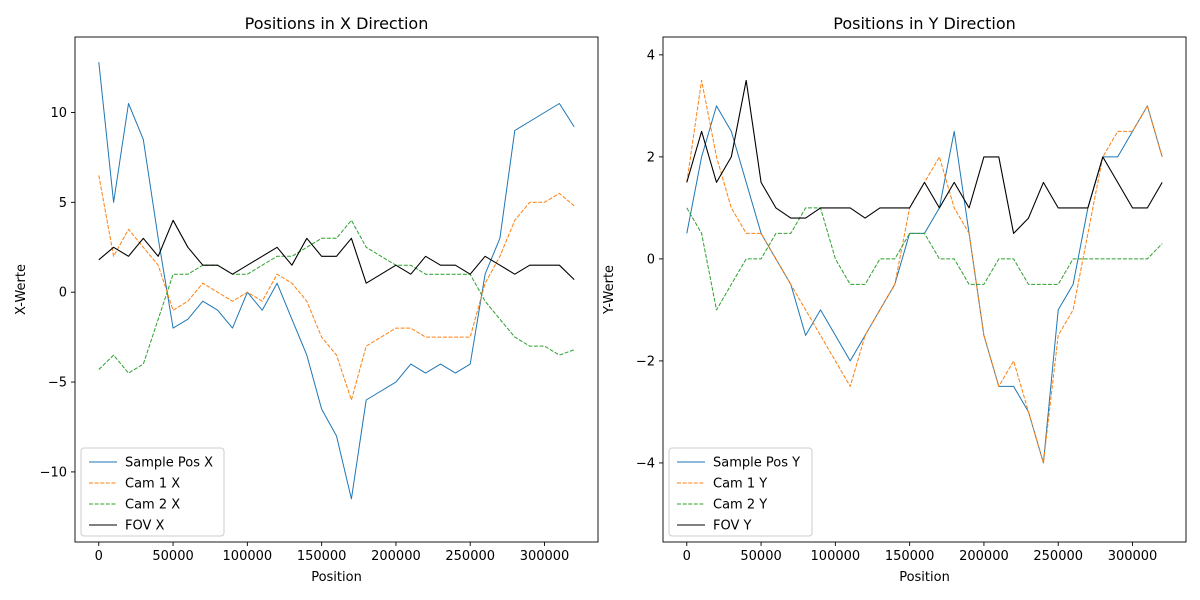 The image size is (1200, 600). Describe the element at coordinates (924, 156) in the screenshot. I see `series-line-fov-y` at that location.